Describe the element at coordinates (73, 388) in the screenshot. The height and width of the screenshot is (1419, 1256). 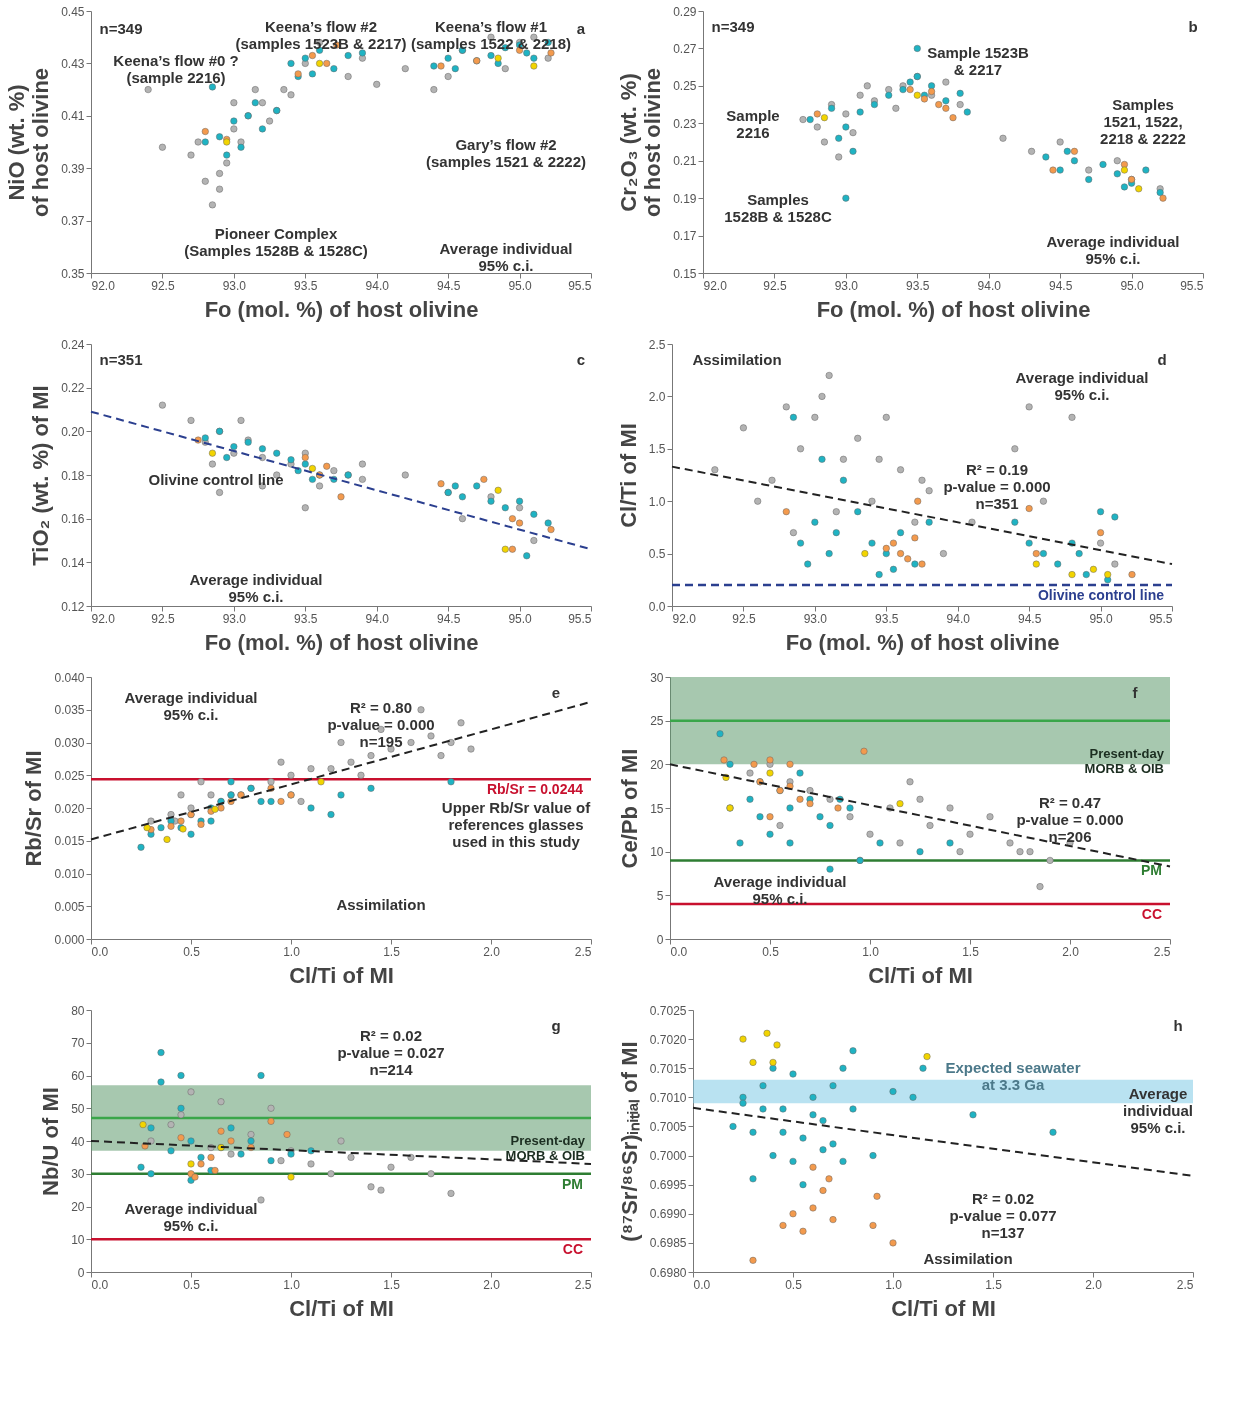
I see `y-tick-label: 0.22` at that location.